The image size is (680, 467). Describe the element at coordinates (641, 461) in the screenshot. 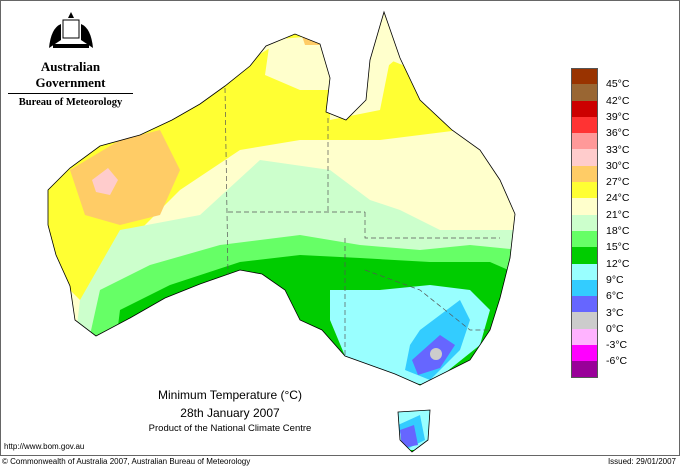

I see `issued-date: Issued: 29/01/2007` at that location.